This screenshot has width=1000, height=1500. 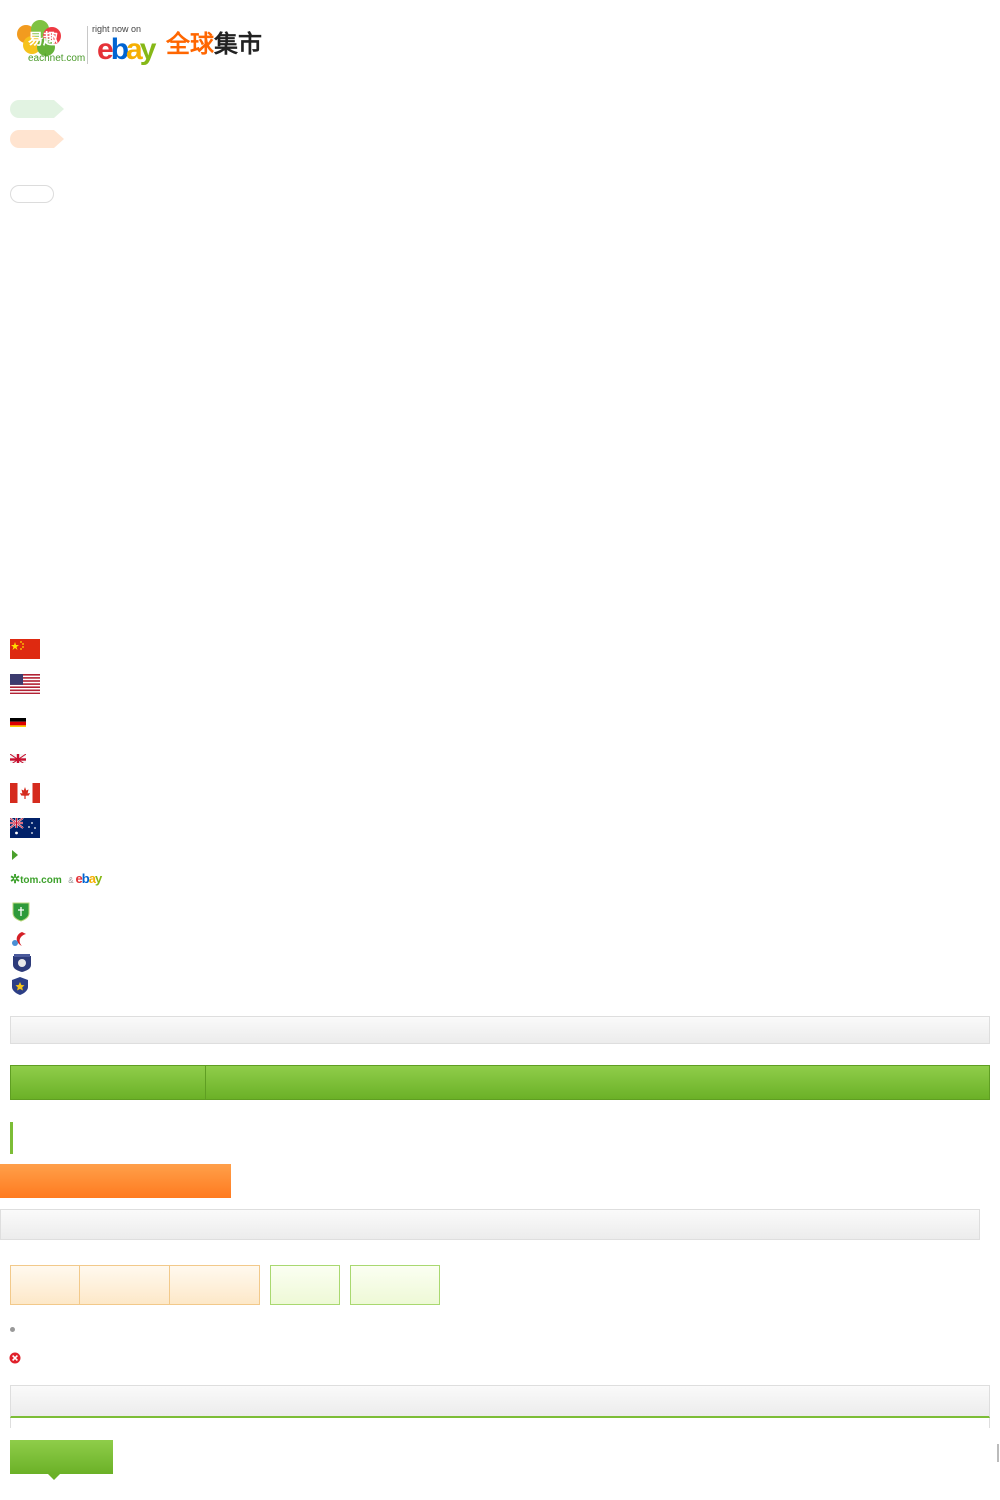 I want to click on tom-logo-text: tom.com, so click(x=41, y=880).